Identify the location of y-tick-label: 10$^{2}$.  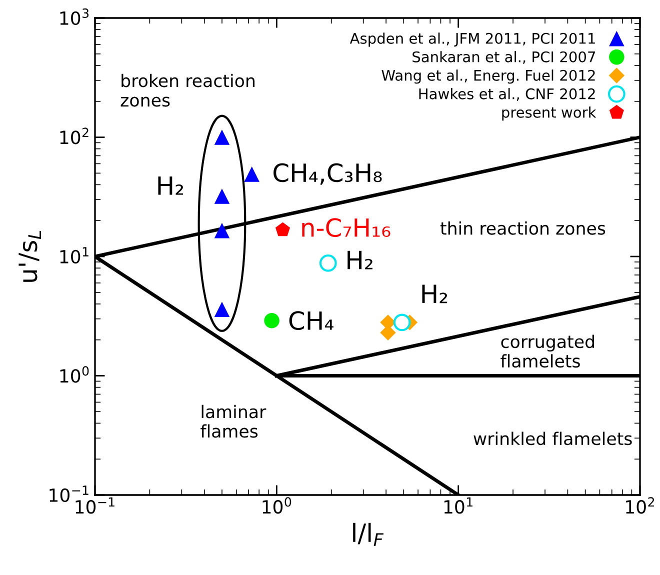
(74, 136).